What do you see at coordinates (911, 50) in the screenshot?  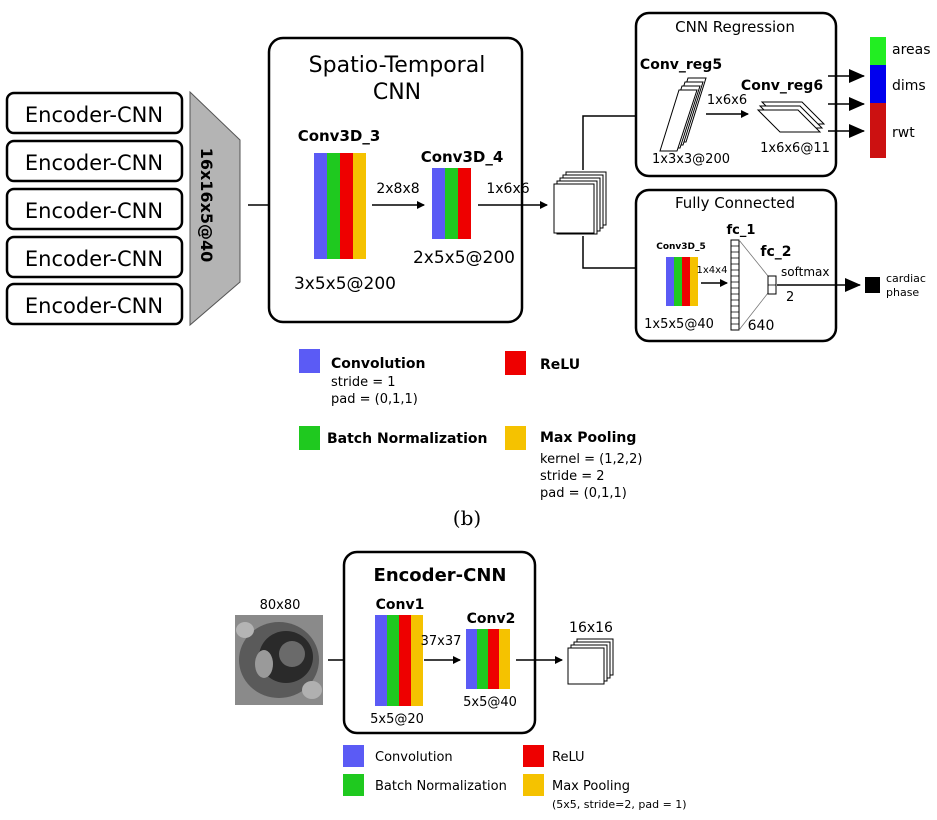 I see `output-label-areas: areas` at bounding box center [911, 50].